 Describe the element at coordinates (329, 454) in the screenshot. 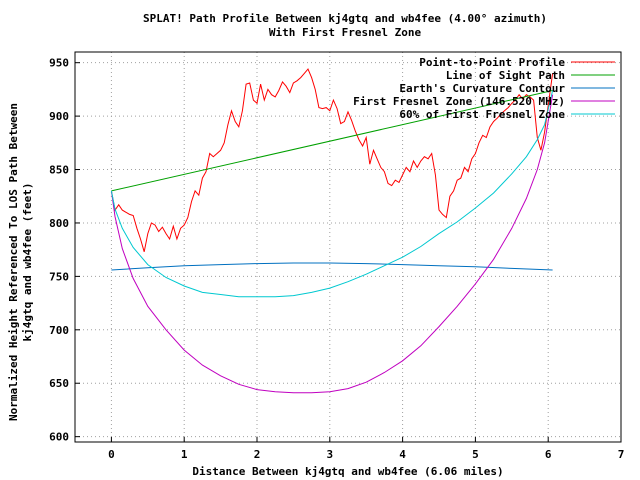

I see `x-tick-label: 3` at that location.